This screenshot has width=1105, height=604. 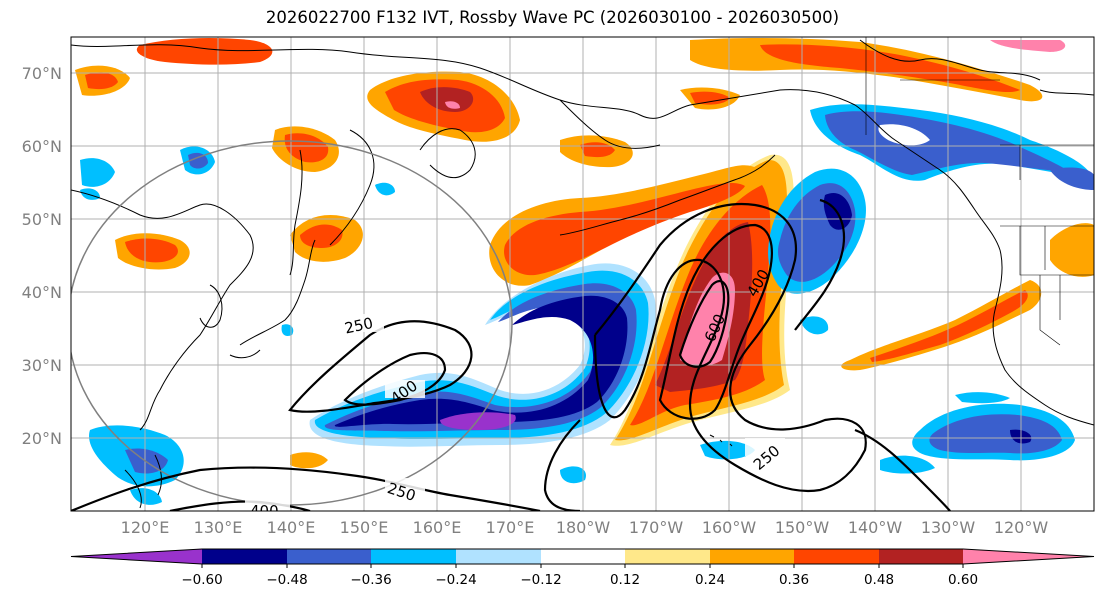 What do you see at coordinates (42, 256) in the screenshot?
I see `latitude-labels: 70°N 60°N 50°N 40°N 30°N 20°N` at bounding box center [42, 256].